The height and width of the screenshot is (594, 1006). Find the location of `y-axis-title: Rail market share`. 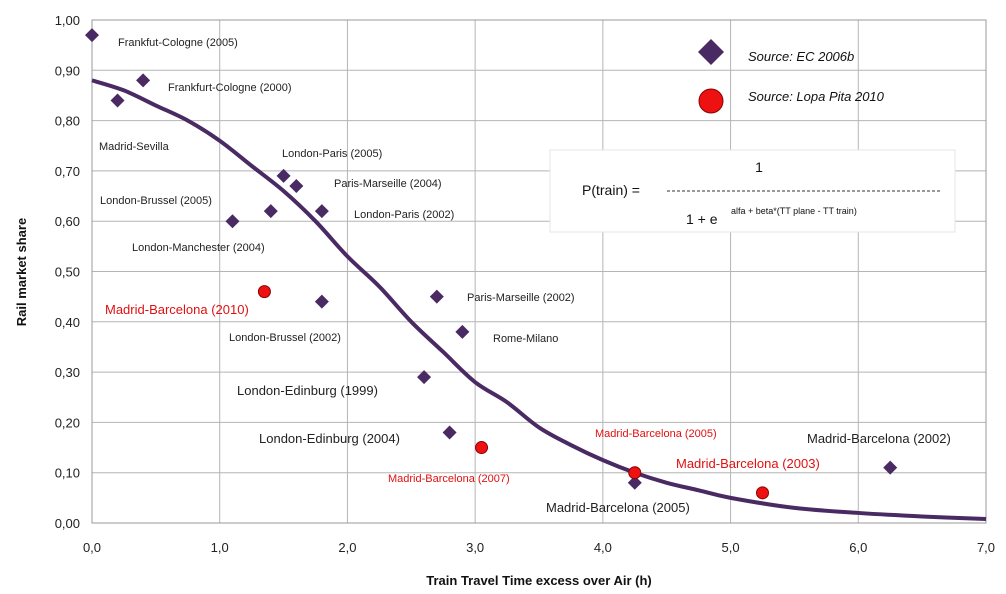

y-axis-title: Rail market share is located at coordinates (21, 272).